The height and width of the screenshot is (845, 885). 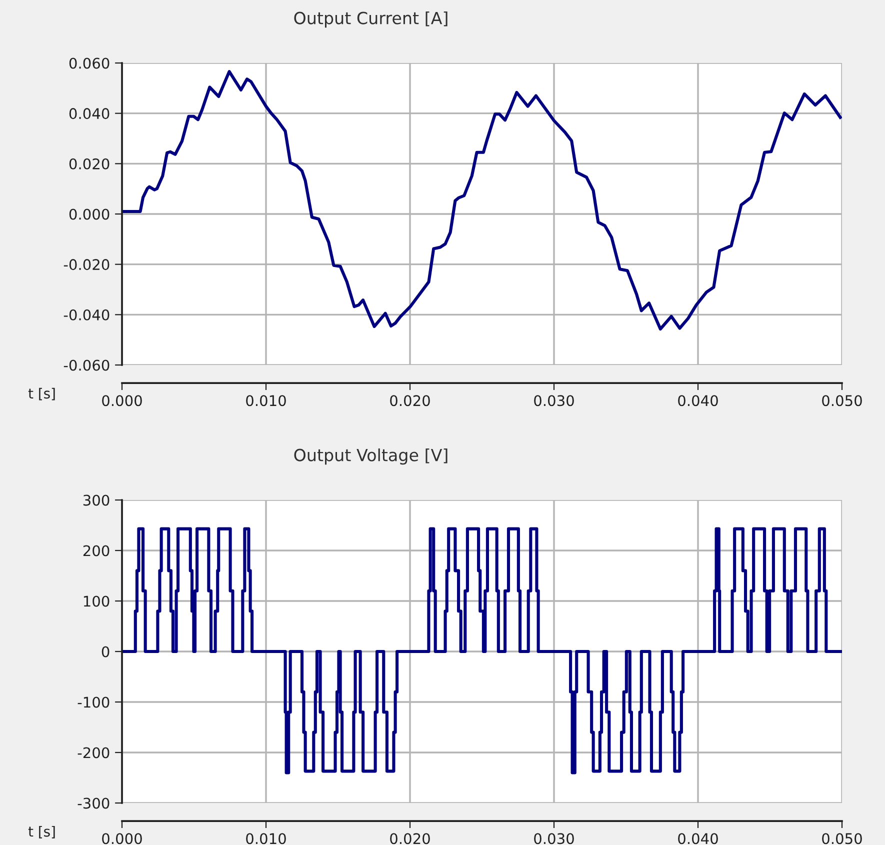 What do you see at coordinates (89, 63) in the screenshot?
I see `y-tick-label: 0.060` at bounding box center [89, 63].